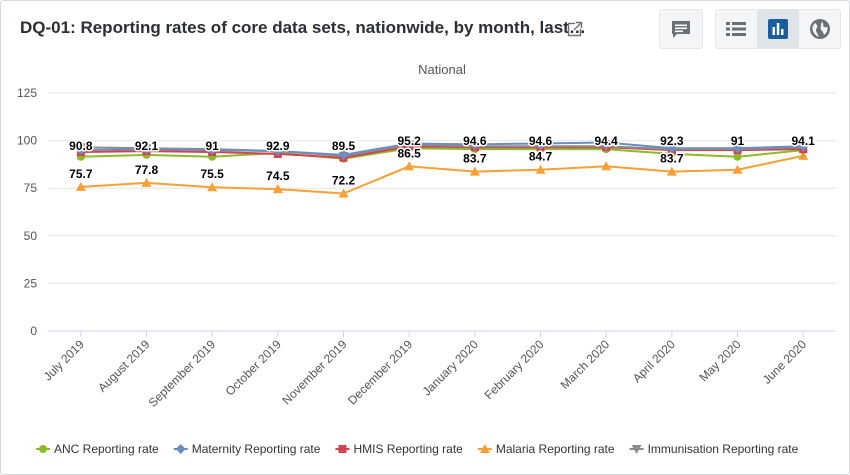 The width and height of the screenshot is (850, 475). Describe the element at coordinates (451, 368) in the screenshot. I see `x-tick-label: January 2020` at that location.